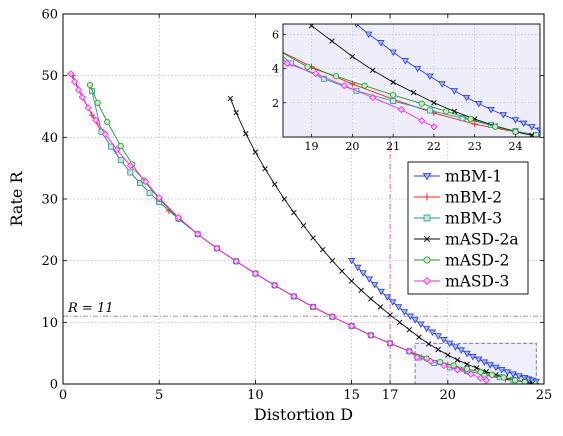 The width and height of the screenshot is (563, 436). I want to click on inset-frame, so click(411, 80).